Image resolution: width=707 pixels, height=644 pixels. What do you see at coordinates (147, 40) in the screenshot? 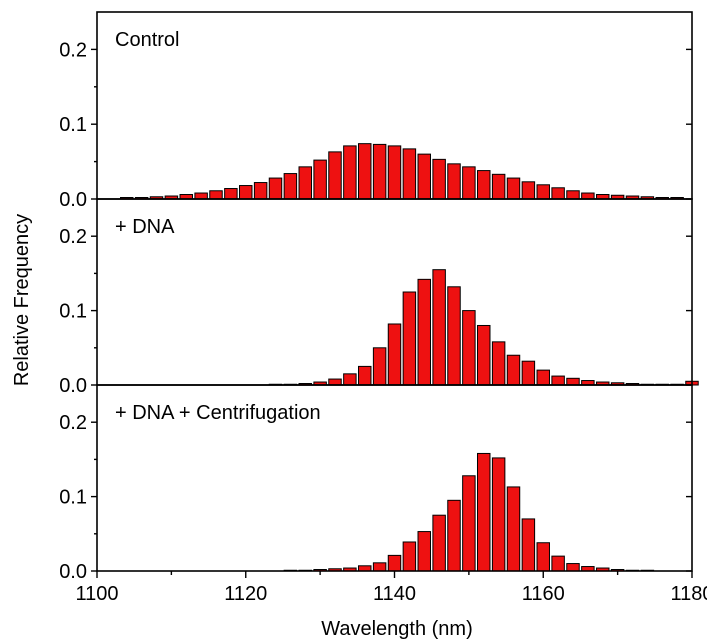
I see `panel-label: Control` at bounding box center [147, 40].